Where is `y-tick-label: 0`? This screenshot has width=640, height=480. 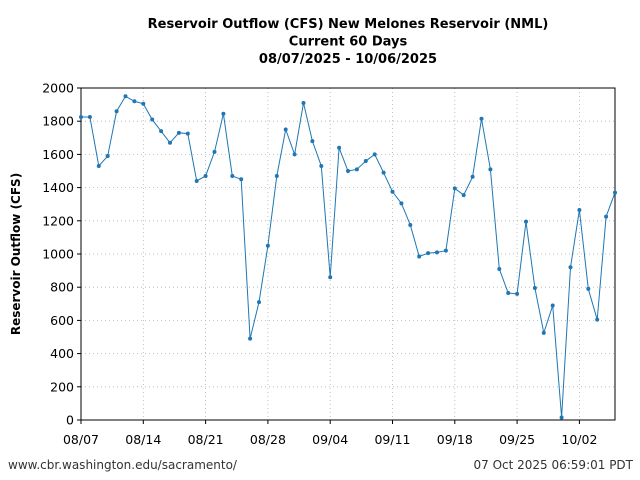
y-tick-label: 0 is located at coordinates (70, 420).